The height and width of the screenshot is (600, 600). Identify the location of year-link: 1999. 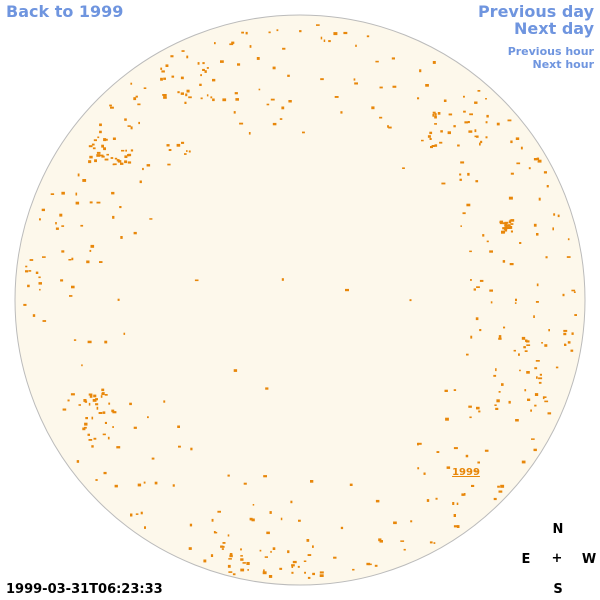
(466, 472).